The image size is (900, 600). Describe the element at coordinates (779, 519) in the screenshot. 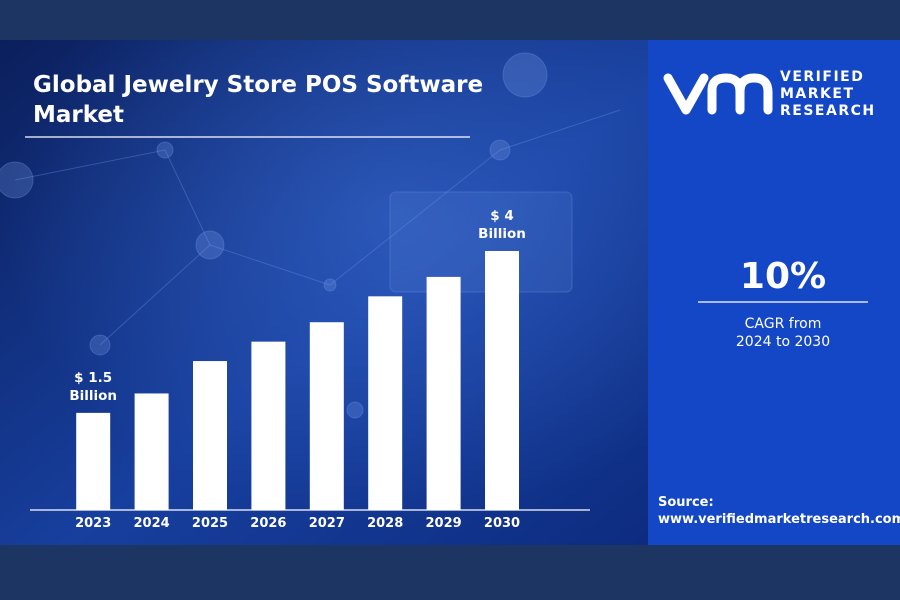

I see `source-url: www.verifiedmarketresearch.com` at that location.